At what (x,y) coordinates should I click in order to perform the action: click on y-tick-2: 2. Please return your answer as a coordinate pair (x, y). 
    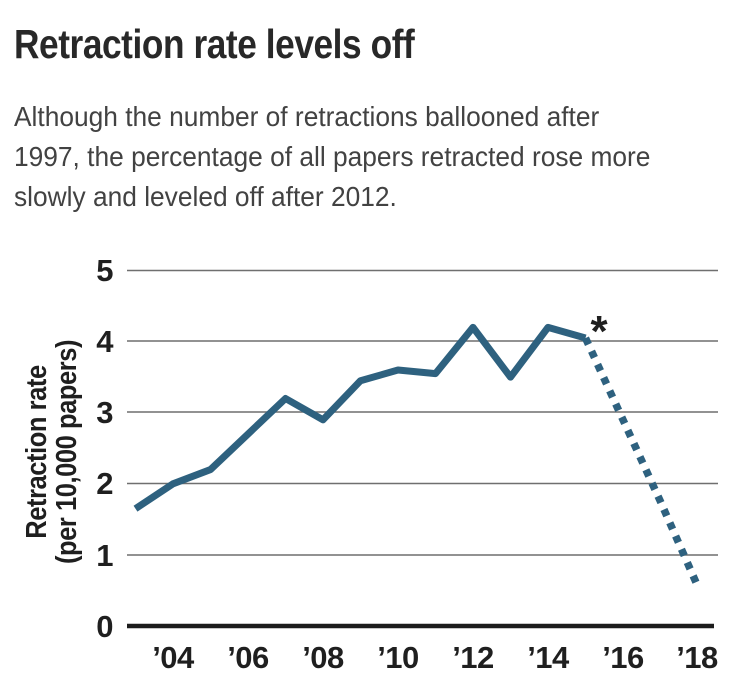
    Looking at the image, I should click on (104, 483).